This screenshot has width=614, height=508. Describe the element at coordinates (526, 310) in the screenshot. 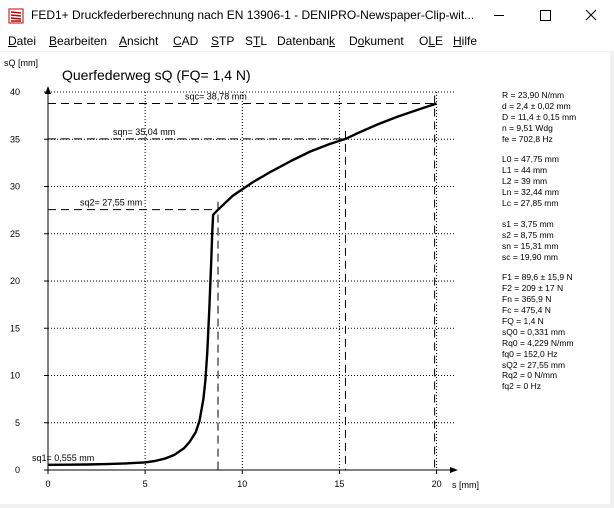

I see `info-line: Fc = 475,4 N` at that location.